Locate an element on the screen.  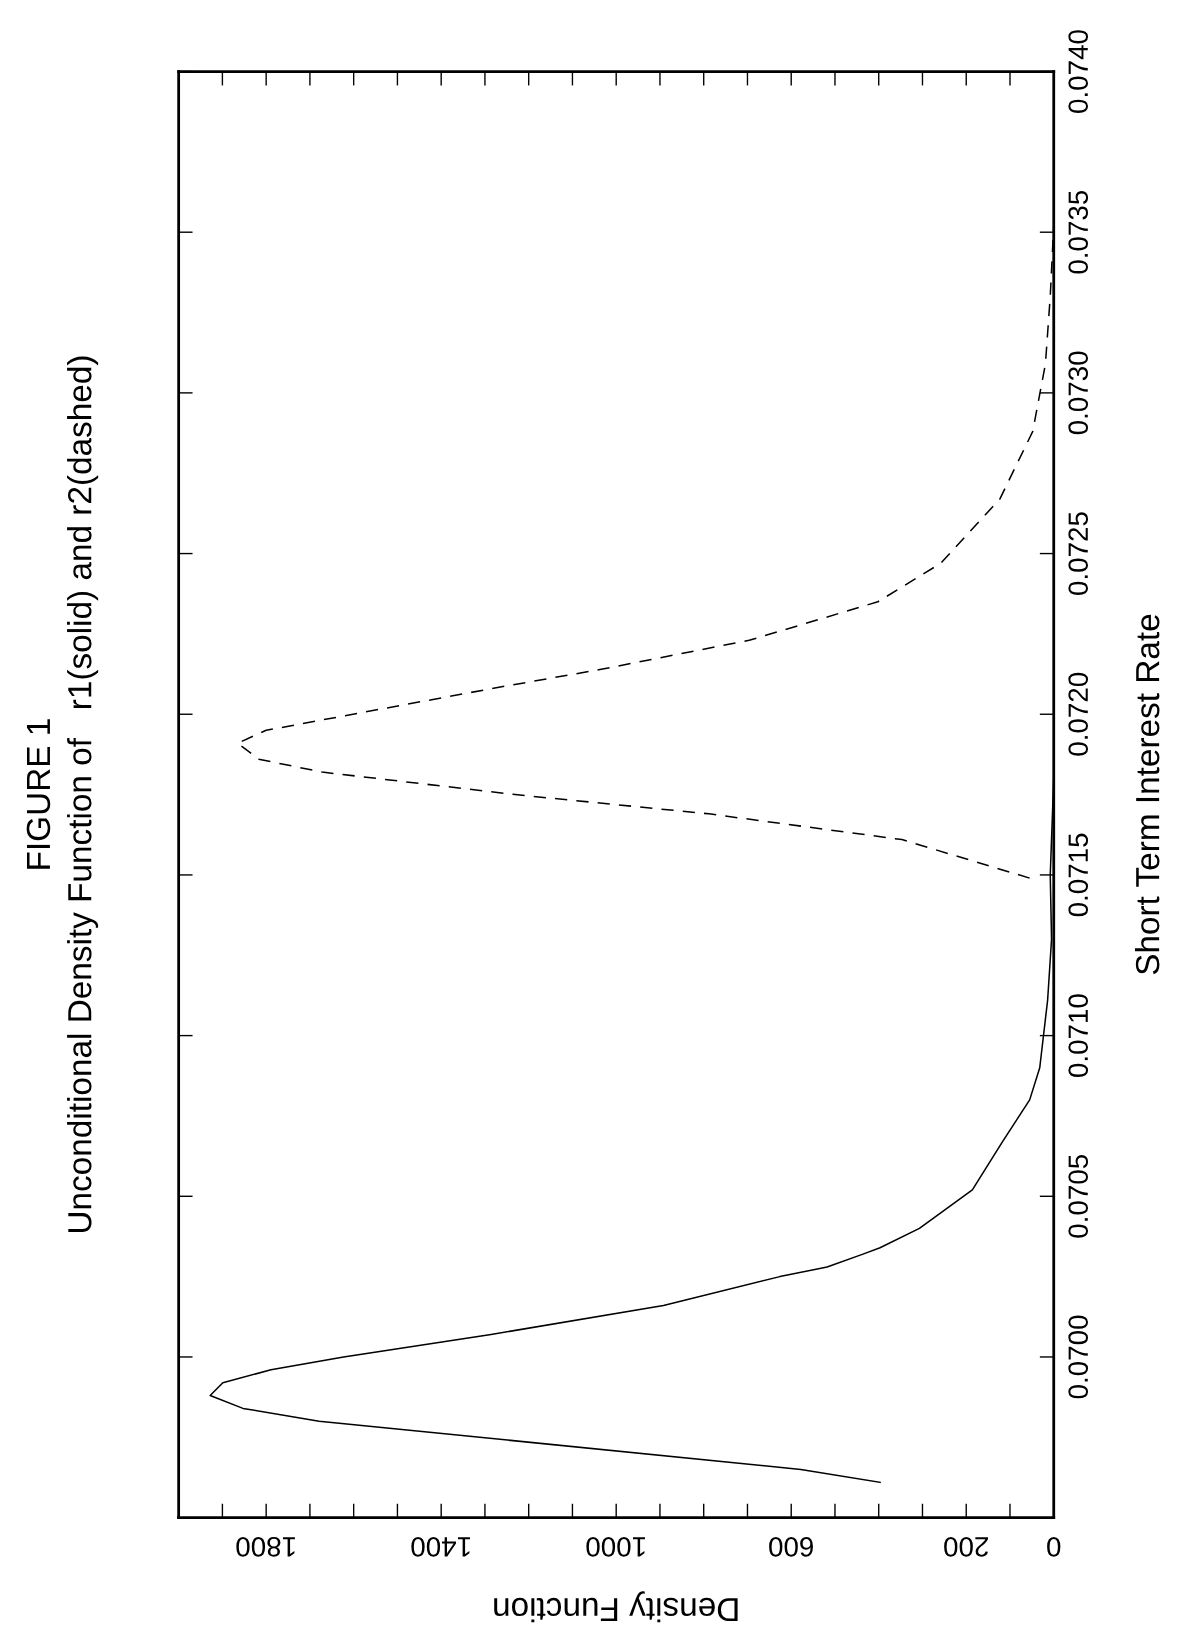
y-tick-label: 0.0730 is located at coordinates (1078, 393).